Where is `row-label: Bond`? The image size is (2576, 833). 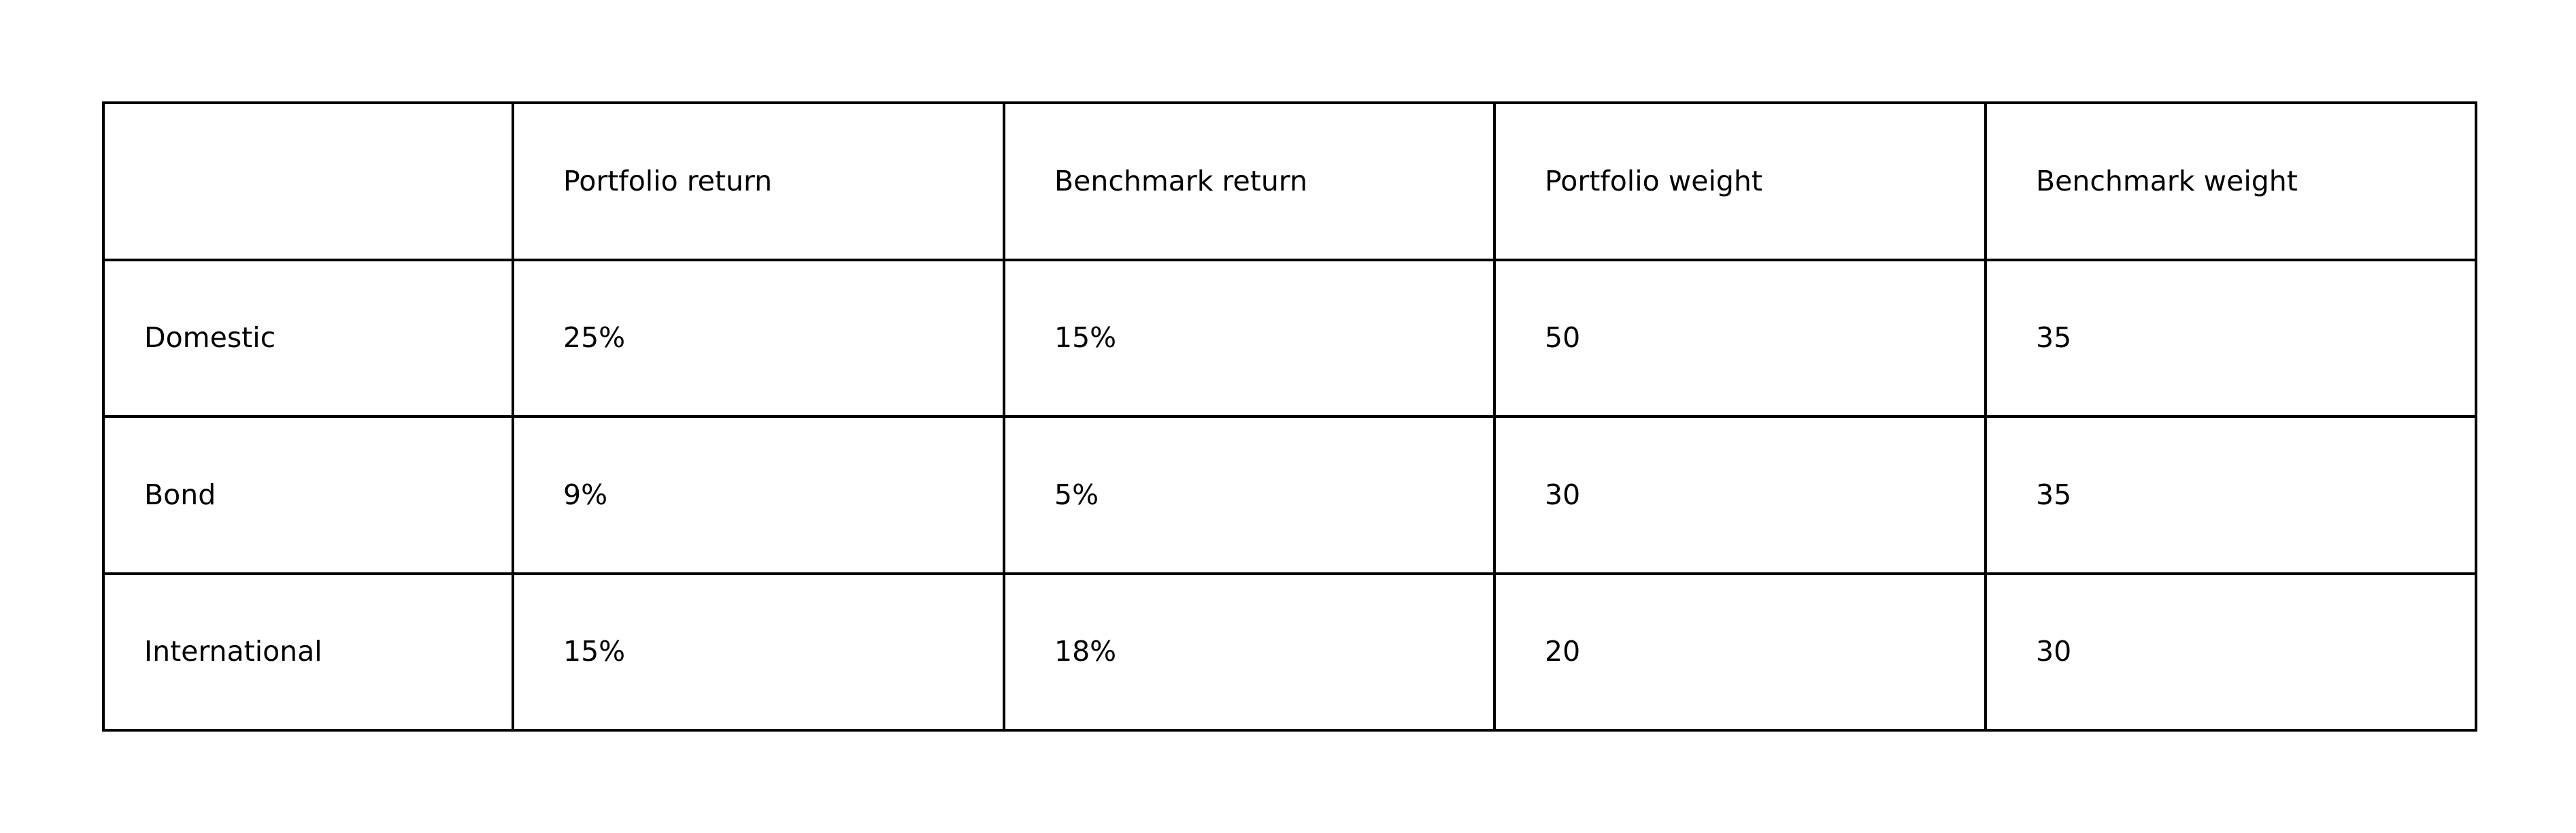 row-label: Bond is located at coordinates (308, 495).